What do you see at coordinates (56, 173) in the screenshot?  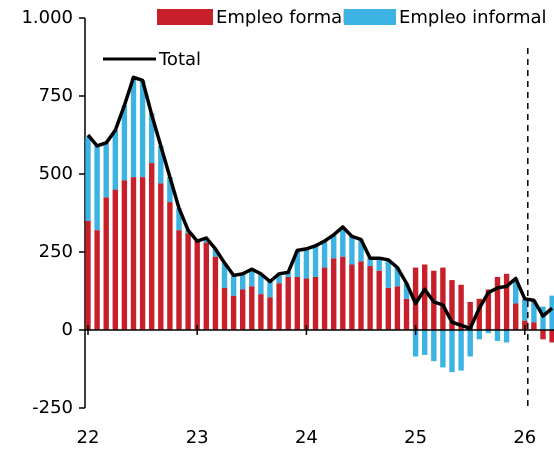 I see `y-tick-label: 500` at bounding box center [56, 173].